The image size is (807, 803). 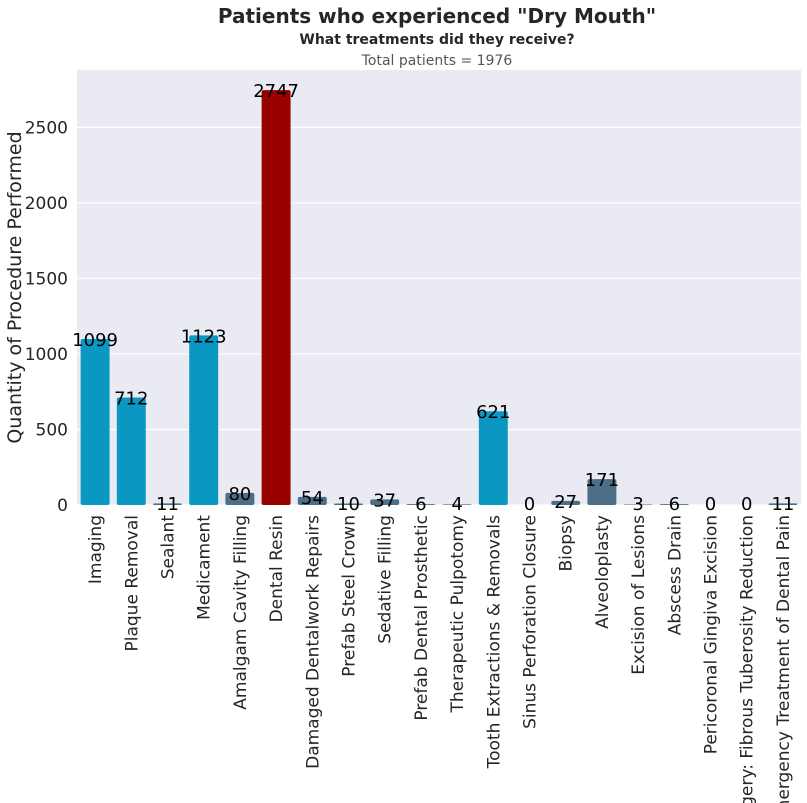 What do you see at coordinates (637, 504) in the screenshot?
I see `bar-value-label: 3` at bounding box center [637, 504].